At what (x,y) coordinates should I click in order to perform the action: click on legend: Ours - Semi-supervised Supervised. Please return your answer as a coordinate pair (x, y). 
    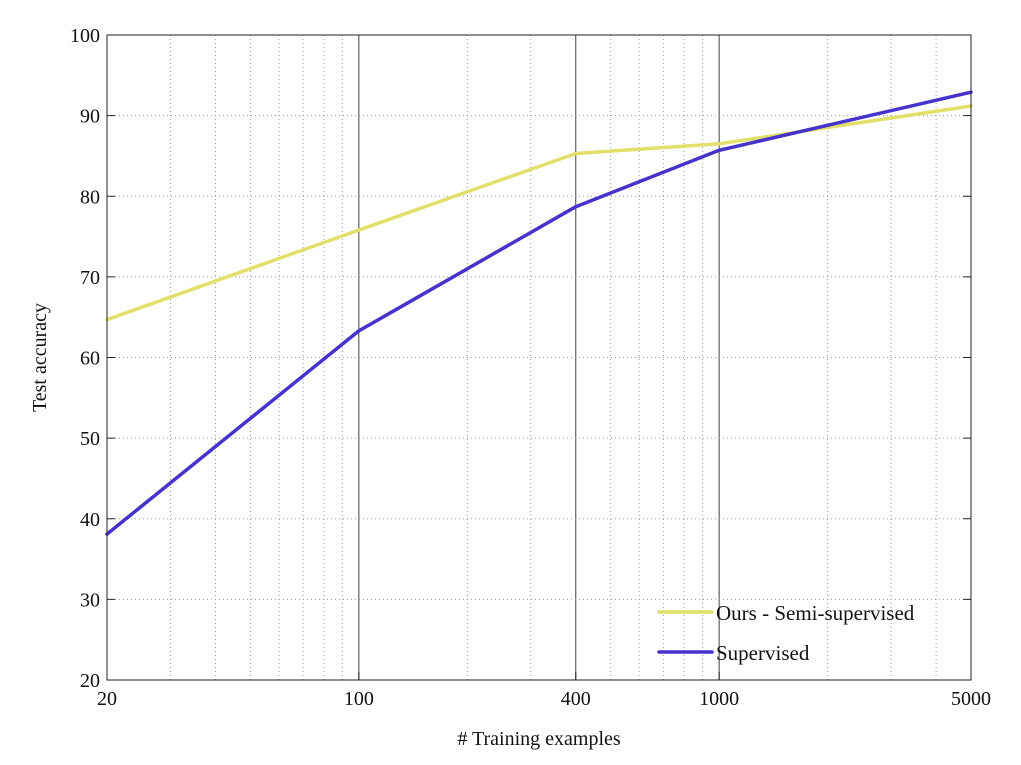
    Looking at the image, I should click on (786, 633).